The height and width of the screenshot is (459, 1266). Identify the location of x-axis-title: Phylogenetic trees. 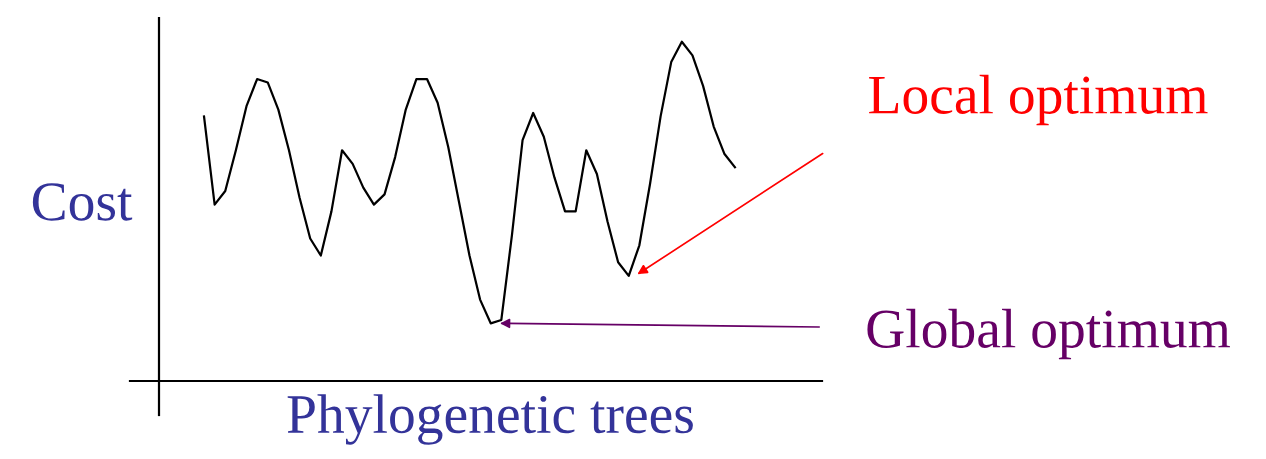
(490, 419).